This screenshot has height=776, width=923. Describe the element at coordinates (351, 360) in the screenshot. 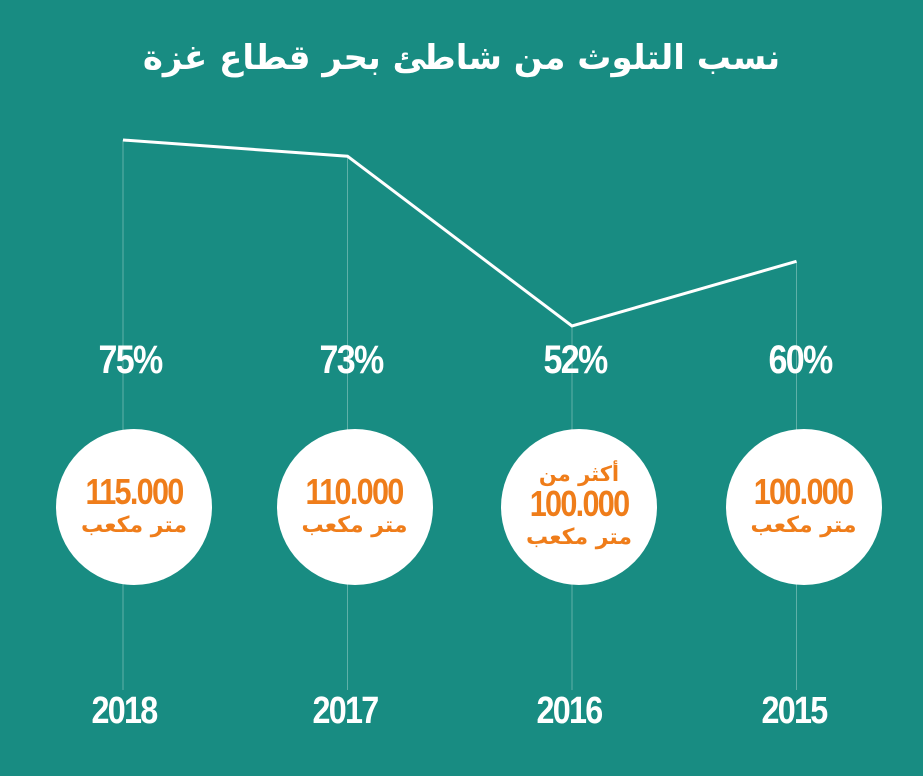

I see `value-label-2017: 73%` at that location.